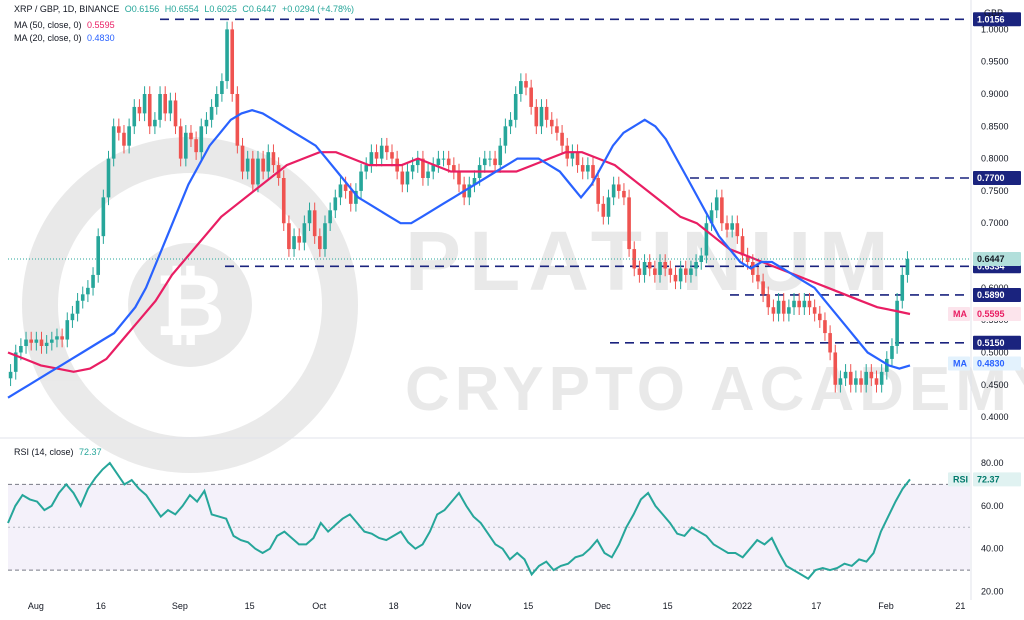 Image resolution: width=1024 pixels, height=620 pixels. What do you see at coordinates (101, 38) in the screenshot?
I see `ma20-legend-value: 0.4830` at bounding box center [101, 38].